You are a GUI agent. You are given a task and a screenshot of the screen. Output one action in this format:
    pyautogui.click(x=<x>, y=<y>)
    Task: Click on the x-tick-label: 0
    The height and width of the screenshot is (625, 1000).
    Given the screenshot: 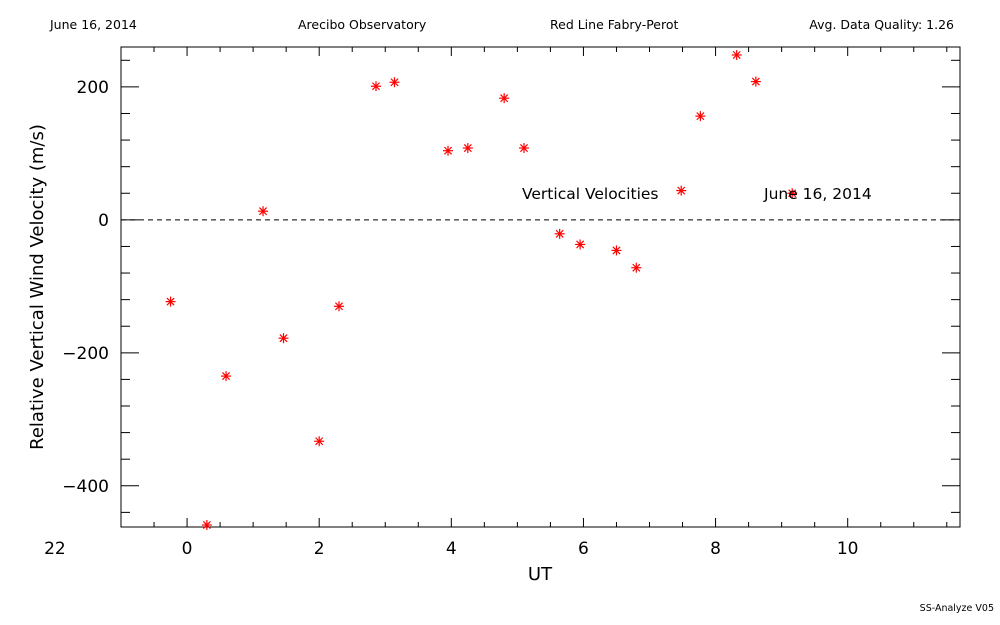 What is the action you would take?
    pyautogui.click(x=187, y=549)
    